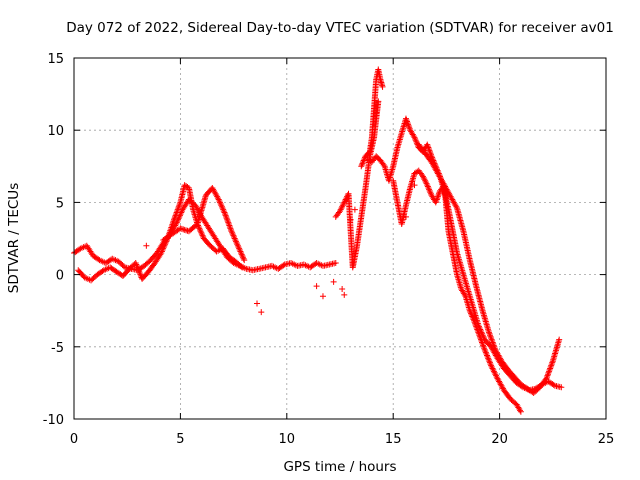  Describe the element at coordinates (53, 420) in the screenshot. I see `y-tick-label: -10` at that location.